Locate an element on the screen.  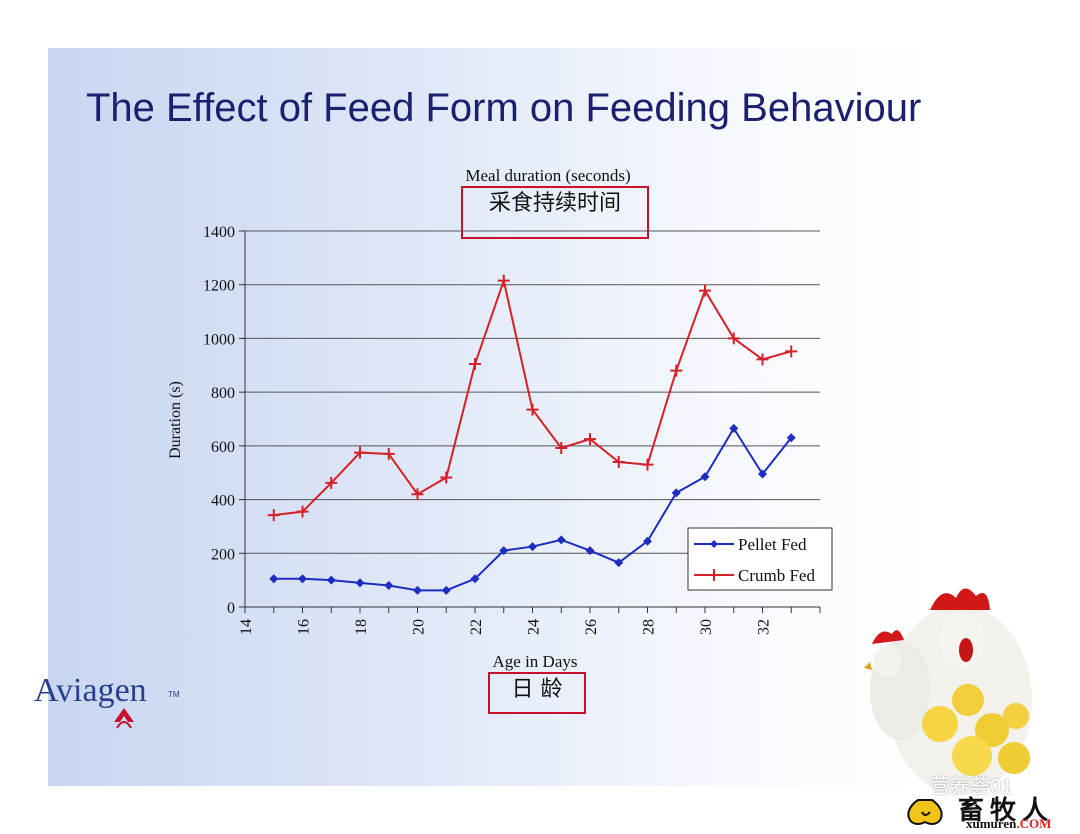
x-tick-label-26: 26 is located at coordinates (591, 627).